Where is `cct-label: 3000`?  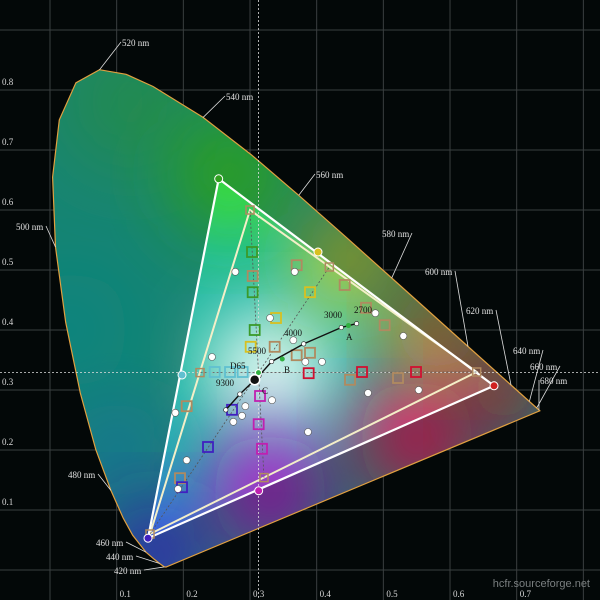 cct-label: 3000 is located at coordinates (333, 315).